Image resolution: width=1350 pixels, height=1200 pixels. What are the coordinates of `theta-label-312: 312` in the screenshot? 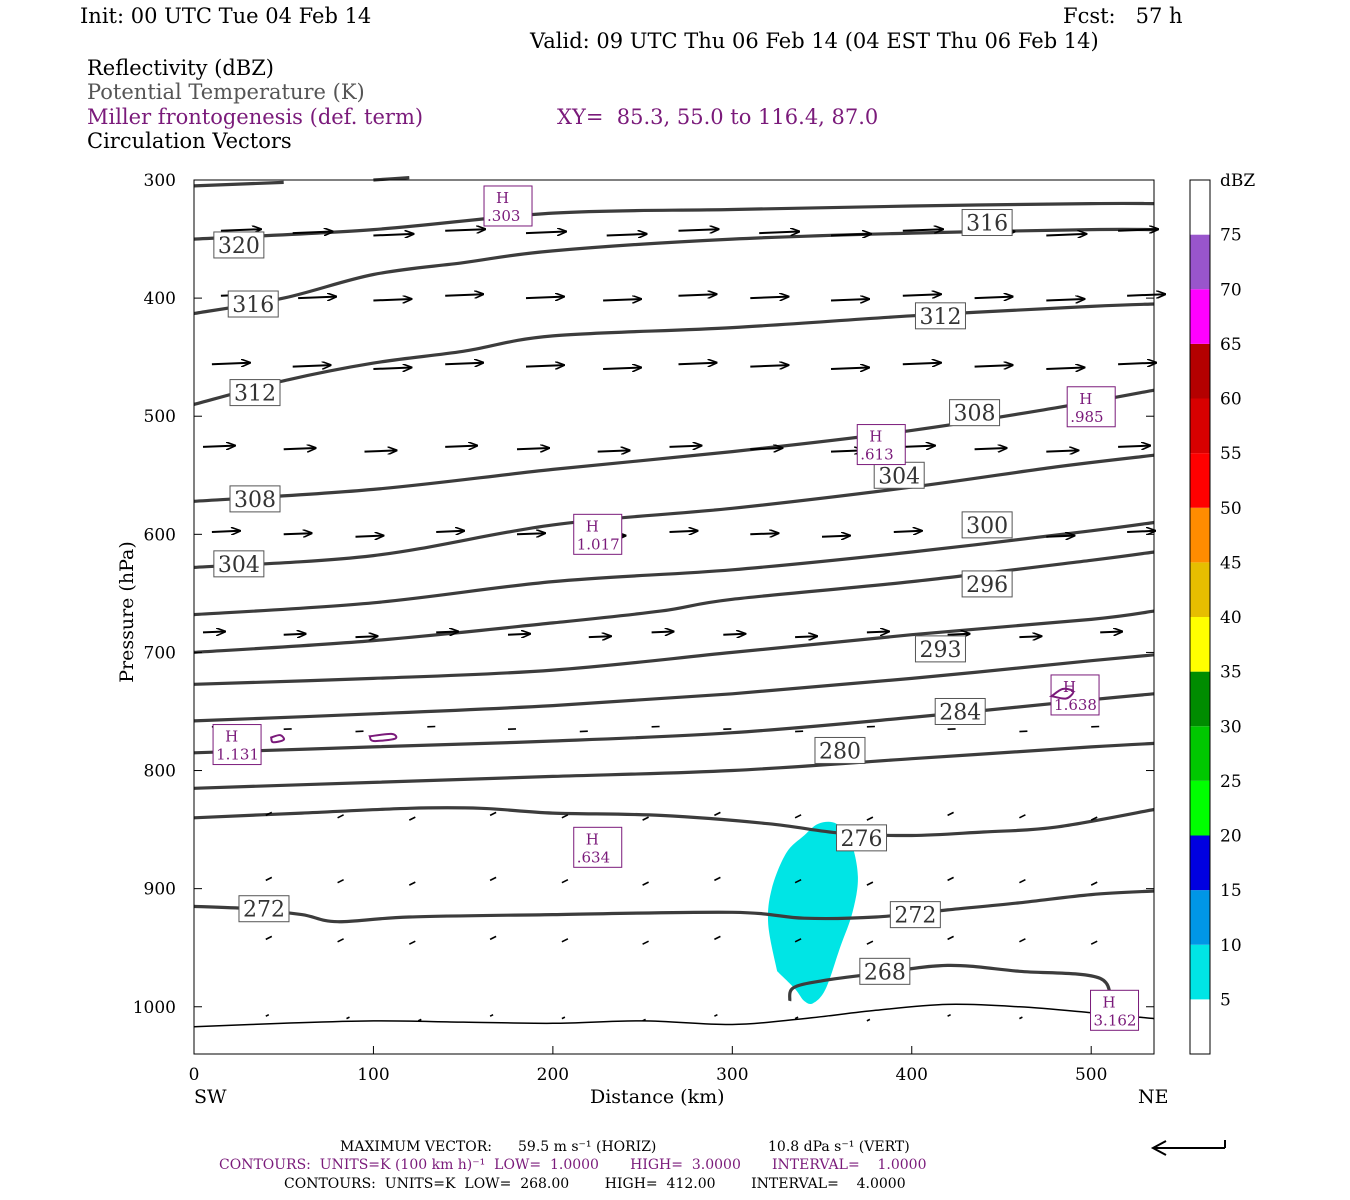 It's located at (255, 393).